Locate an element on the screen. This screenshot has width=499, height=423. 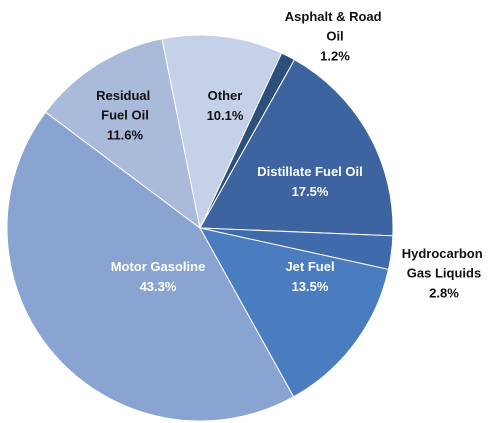
value-label: 13.5% is located at coordinates (310, 286).